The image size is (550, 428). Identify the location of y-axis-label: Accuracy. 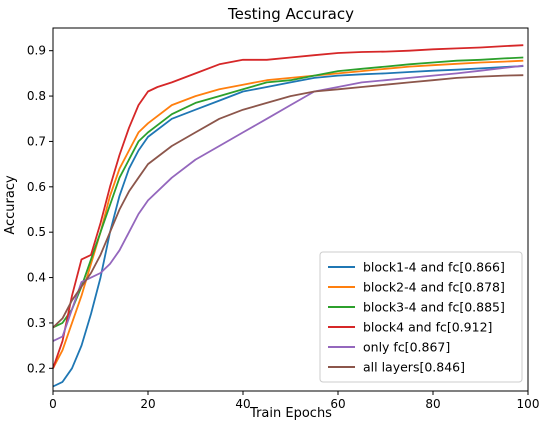
(10, 205).